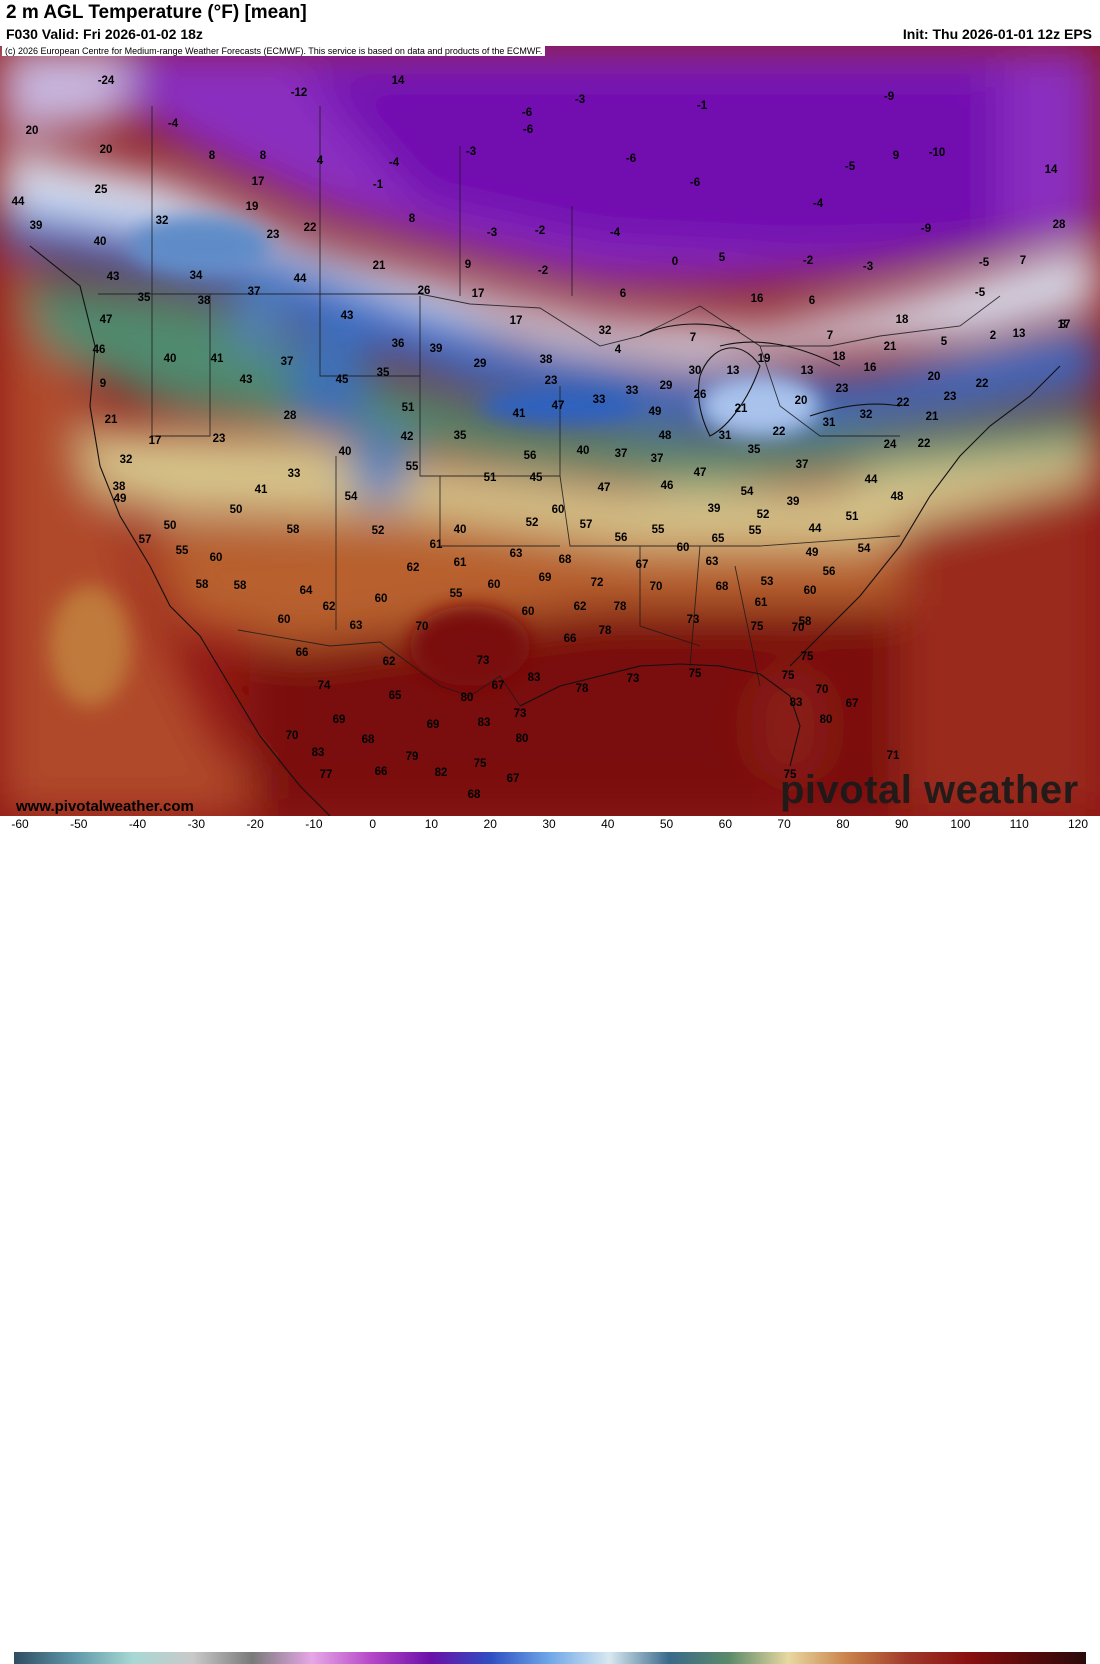 Image resolution: width=1100 pixels, height=1664 pixels. Describe the element at coordinates (372, 824) in the screenshot. I see `colorbar-tick-label: 0` at that location.